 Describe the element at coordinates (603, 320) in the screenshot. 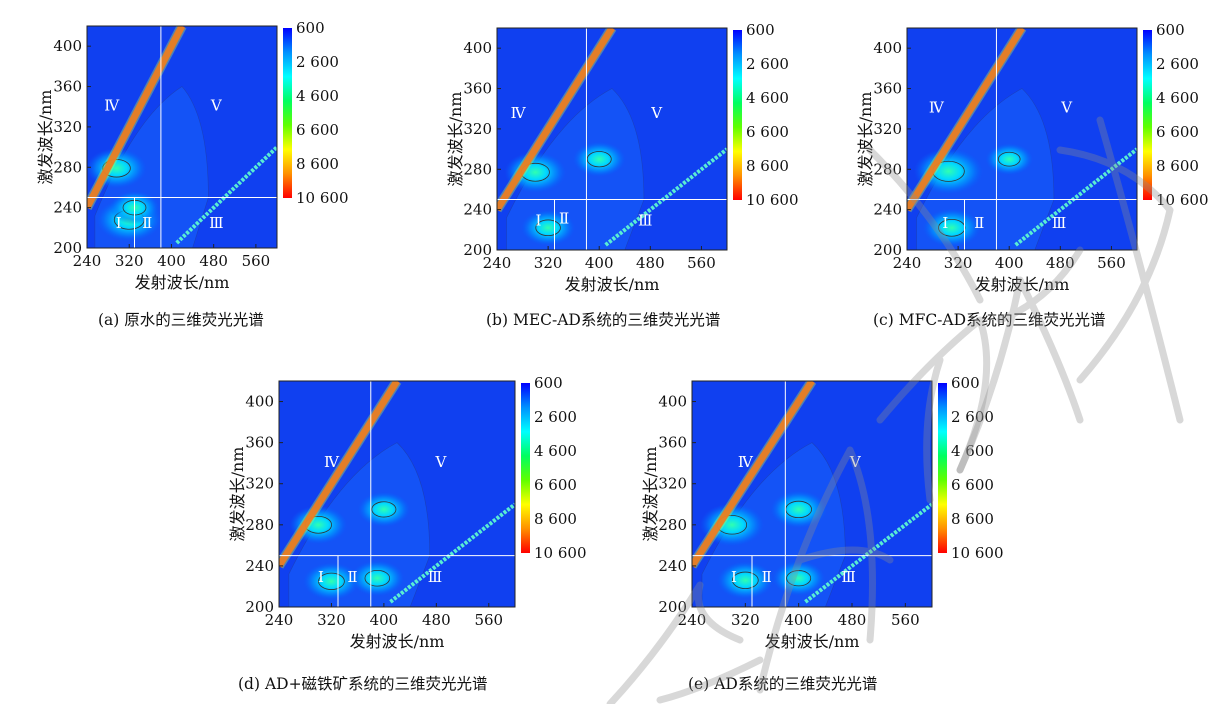

I see `figure-caption: (b) MEC-AD系统的三维荧光光谱` at that location.